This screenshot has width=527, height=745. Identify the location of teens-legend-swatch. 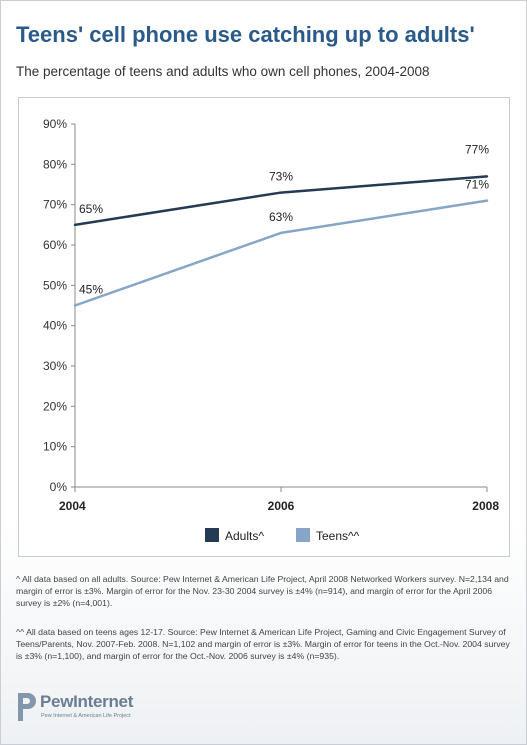
(303, 535).